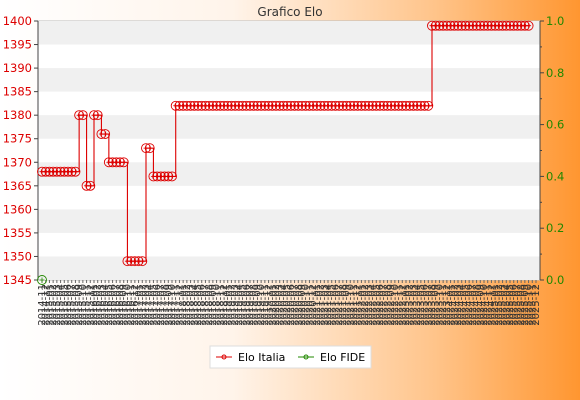 The height and width of the screenshot is (400, 580). I want to click on x-axis-tick-label: 2022-04, so click(373, 305).